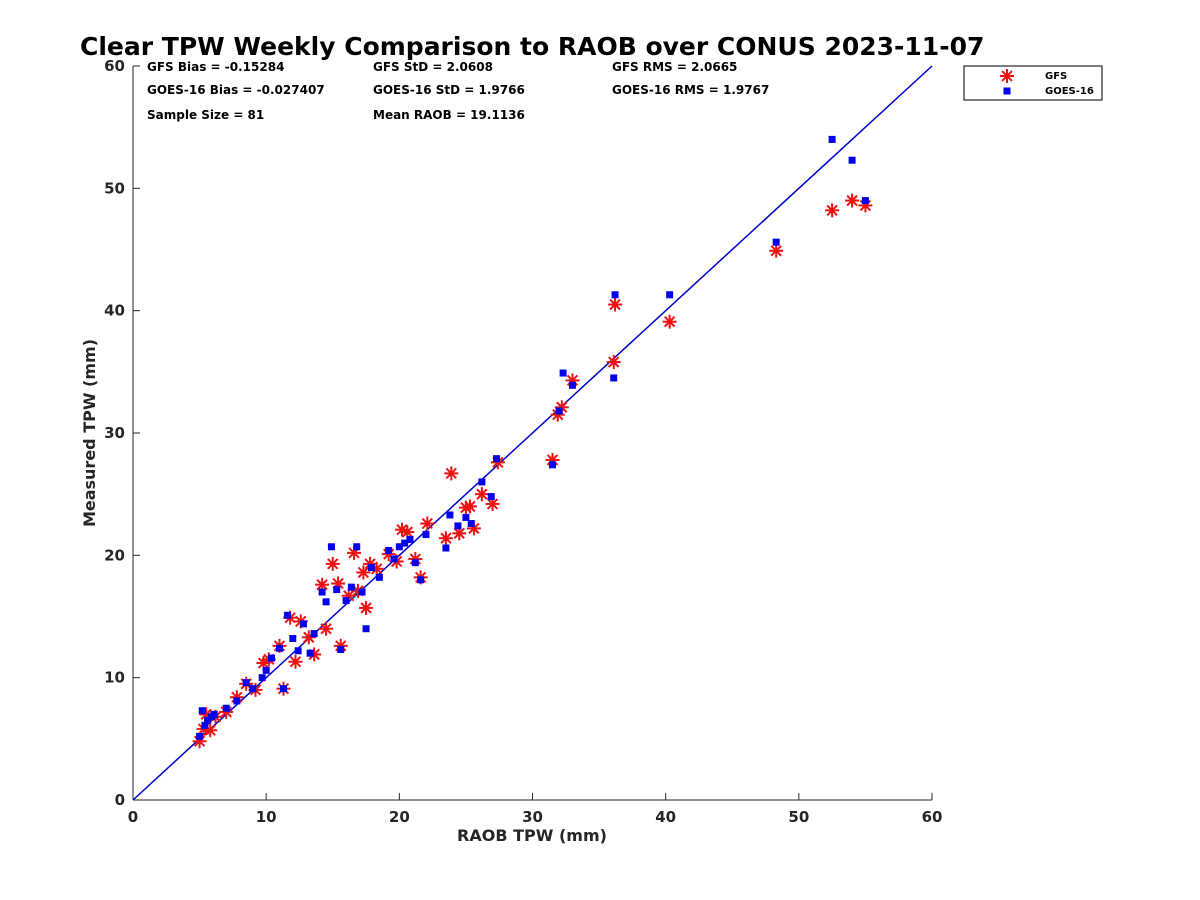 This screenshot has height=900, width=1200. What do you see at coordinates (114, 555) in the screenshot?
I see `y-tick-label: 20` at bounding box center [114, 555].